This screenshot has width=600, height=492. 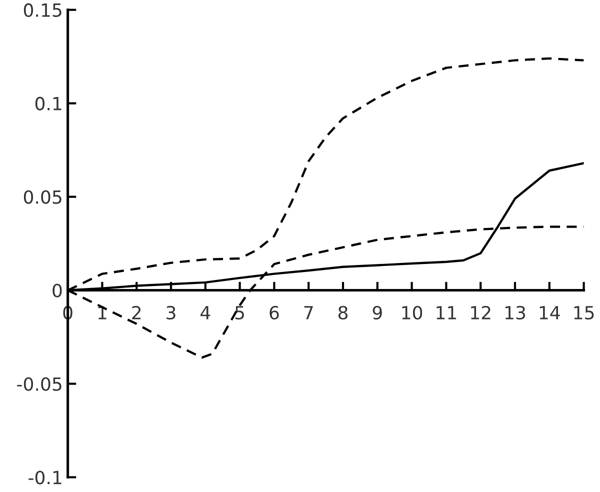 What do you see at coordinates (480, 313) in the screenshot?
I see `x-tick-label: 12` at bounding box center [480, 313].